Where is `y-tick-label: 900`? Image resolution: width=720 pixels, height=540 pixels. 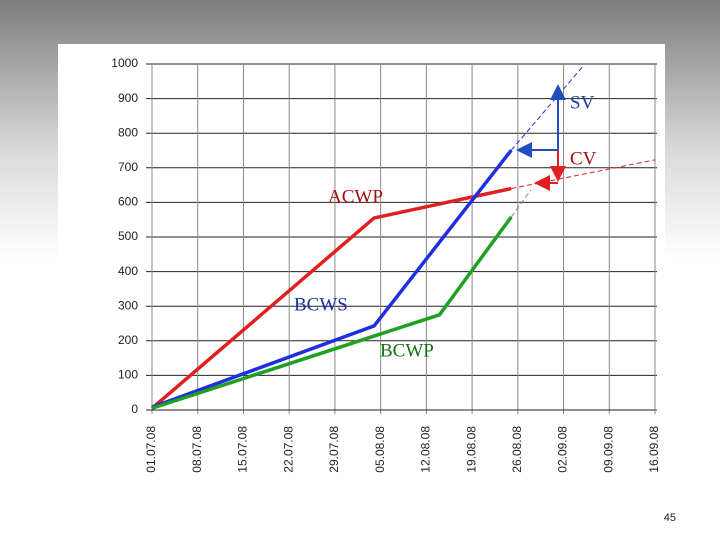 y-tick-label: 900 is located at coordinates (128, 98).